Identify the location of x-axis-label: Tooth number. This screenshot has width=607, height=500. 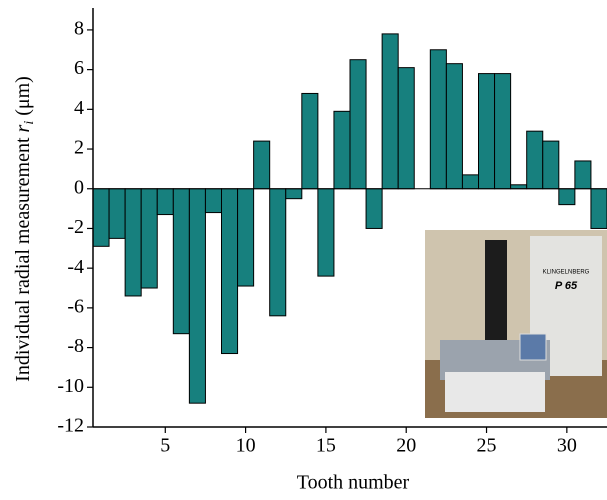
(353, 483).